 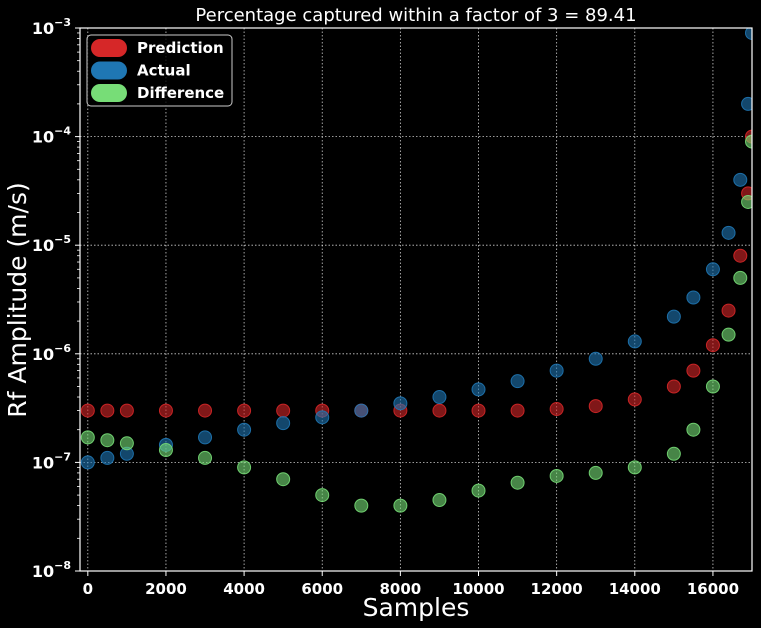 What do you see at coordinates (416, 607) in the screenshot?
I see `x-axis-title: Samples` at bounding box center [416, 607].